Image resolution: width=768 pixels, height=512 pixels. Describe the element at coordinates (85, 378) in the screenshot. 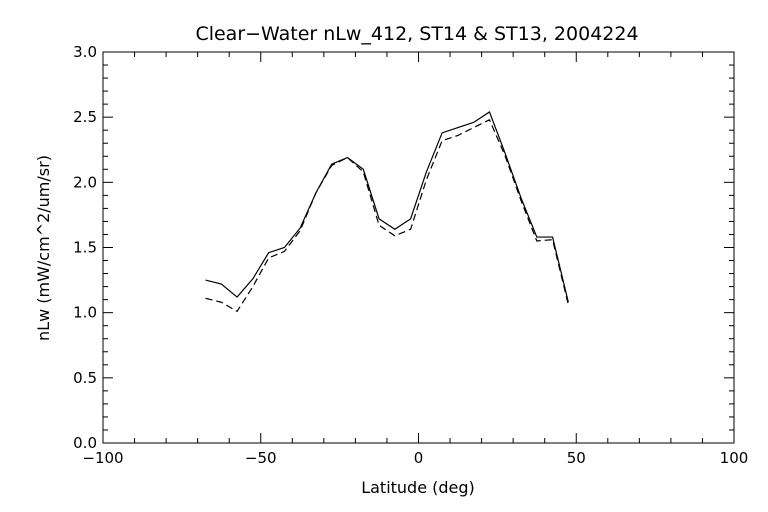

I see `y-tick-label: 0.5` at that location.